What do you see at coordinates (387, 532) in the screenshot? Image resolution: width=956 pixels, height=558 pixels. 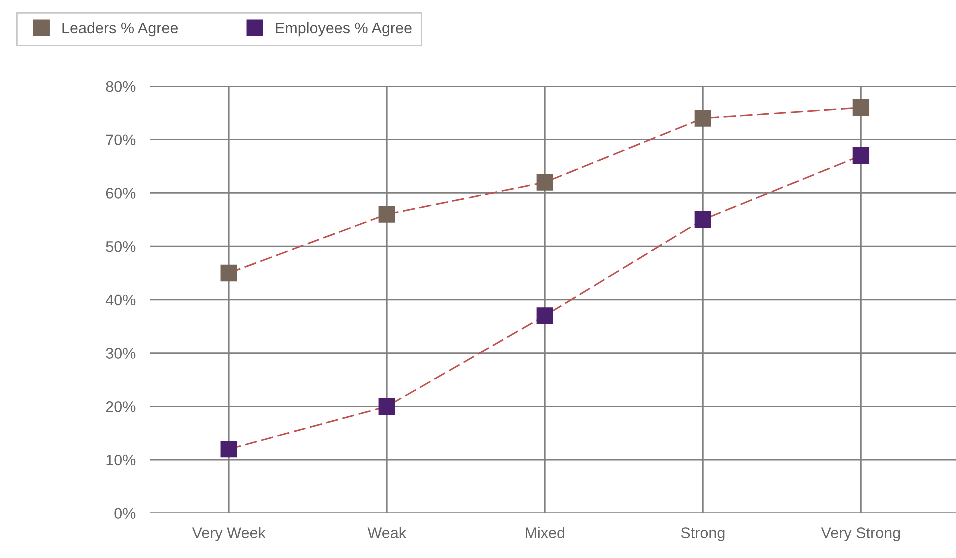 I see `x-tick-label: Weak` at bounding box center [387, 532].